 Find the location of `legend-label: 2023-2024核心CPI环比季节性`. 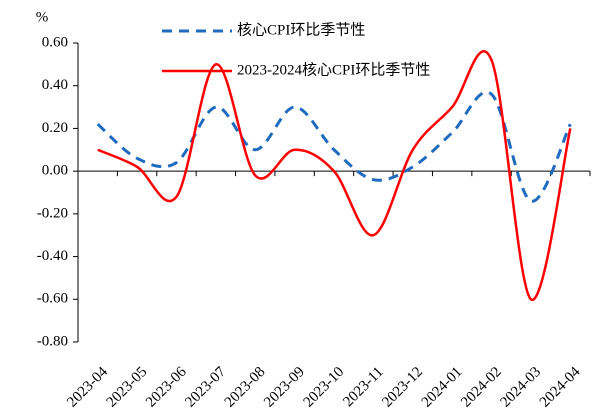

legend-label: 2023-2024核心CPI环比季节性 is located at coordinates (333, 69).